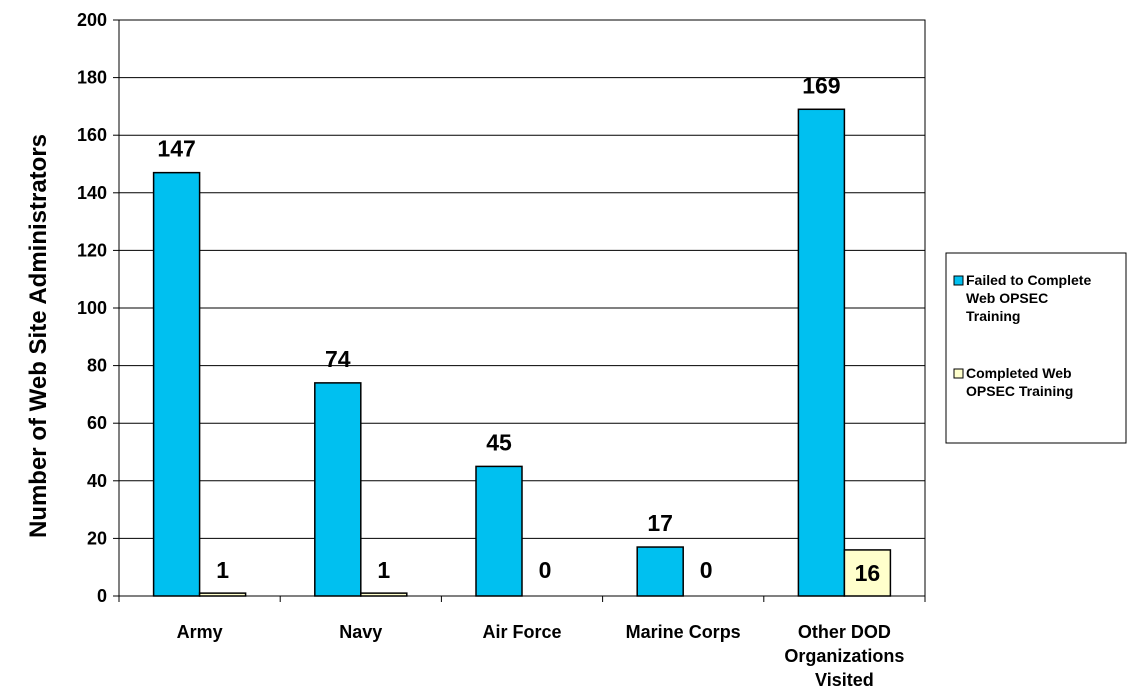 Image resolution: width=1130 pixels, height=690 pixels. Describe the element at coordinates (360, 632) in the screenshot. I see `category-label: Navy` at that location.